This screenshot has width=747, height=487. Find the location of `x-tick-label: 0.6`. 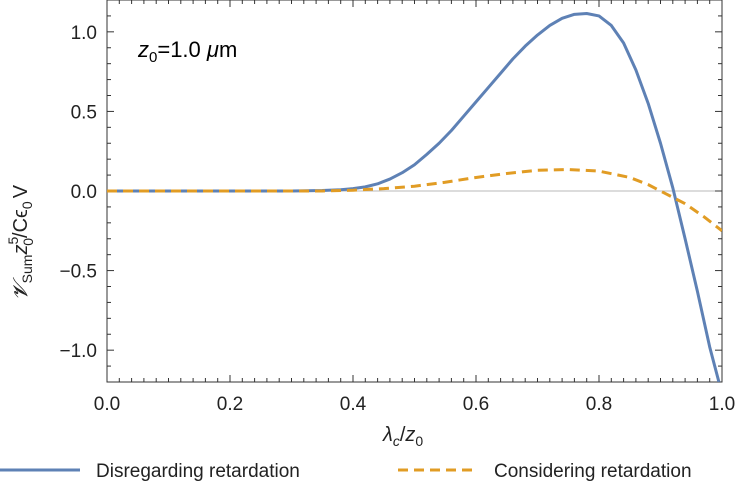

x-tick-label: 0.6 is located at coordinates (476, 404).